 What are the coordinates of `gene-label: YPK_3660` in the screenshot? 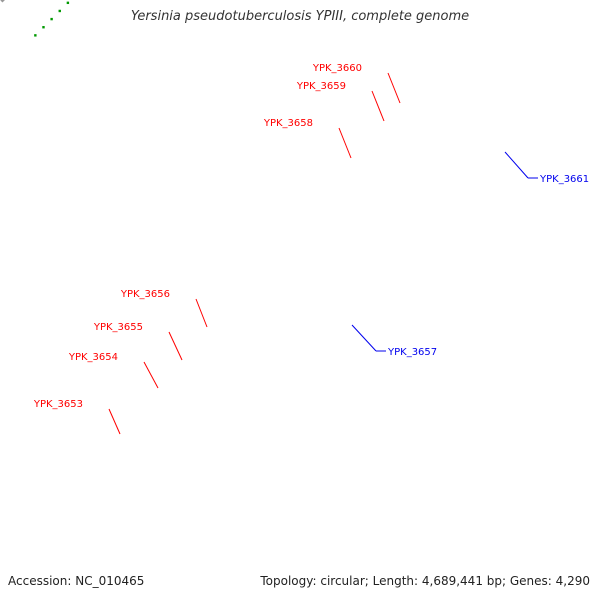 It's located at (337, 68).